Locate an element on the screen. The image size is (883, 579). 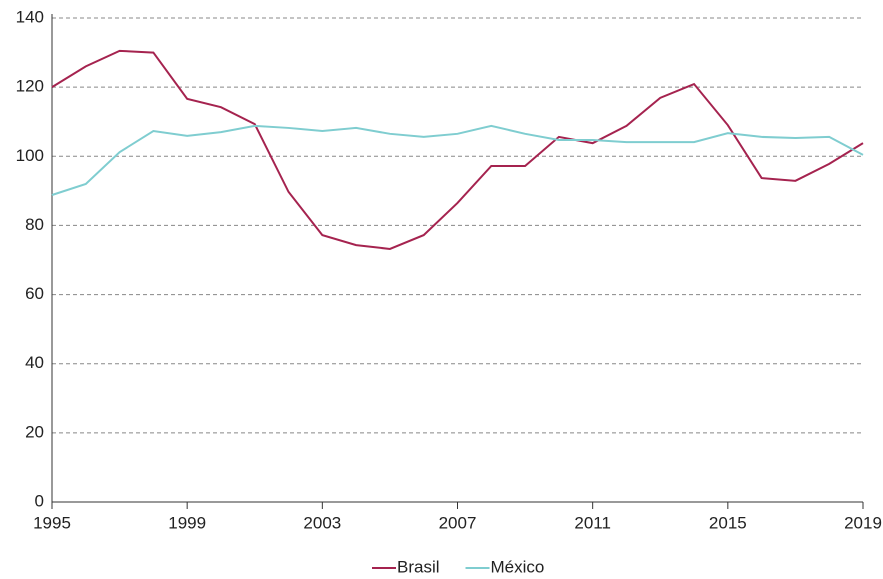
x-tick-label: 1995 is located at coordinates (52, 522).